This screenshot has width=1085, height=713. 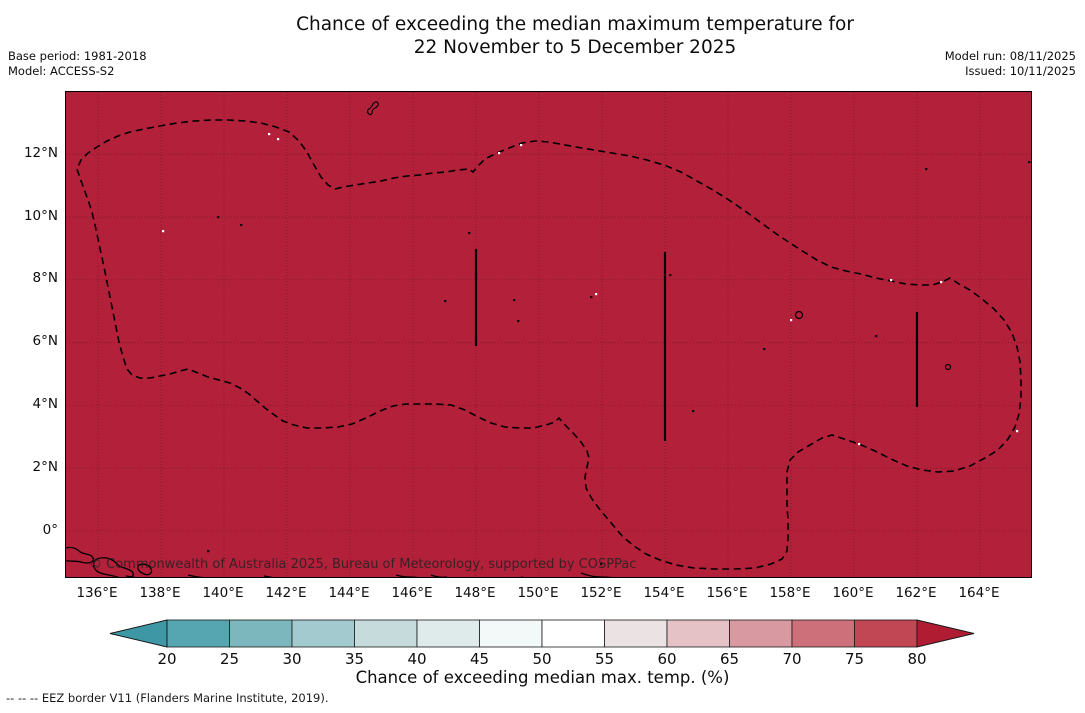 What do you see at coordinates (542, 659) in the screenshot?
I see `colorbar-tick-label: 50` at bounding box center [542, 659].